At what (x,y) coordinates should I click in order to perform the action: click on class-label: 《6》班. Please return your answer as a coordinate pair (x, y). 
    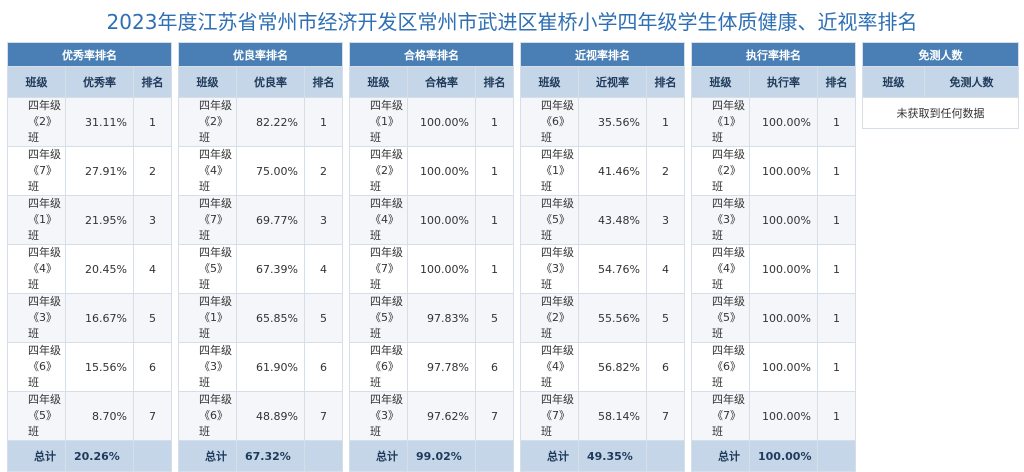
    Looking at the image, I should click on (555, 129).